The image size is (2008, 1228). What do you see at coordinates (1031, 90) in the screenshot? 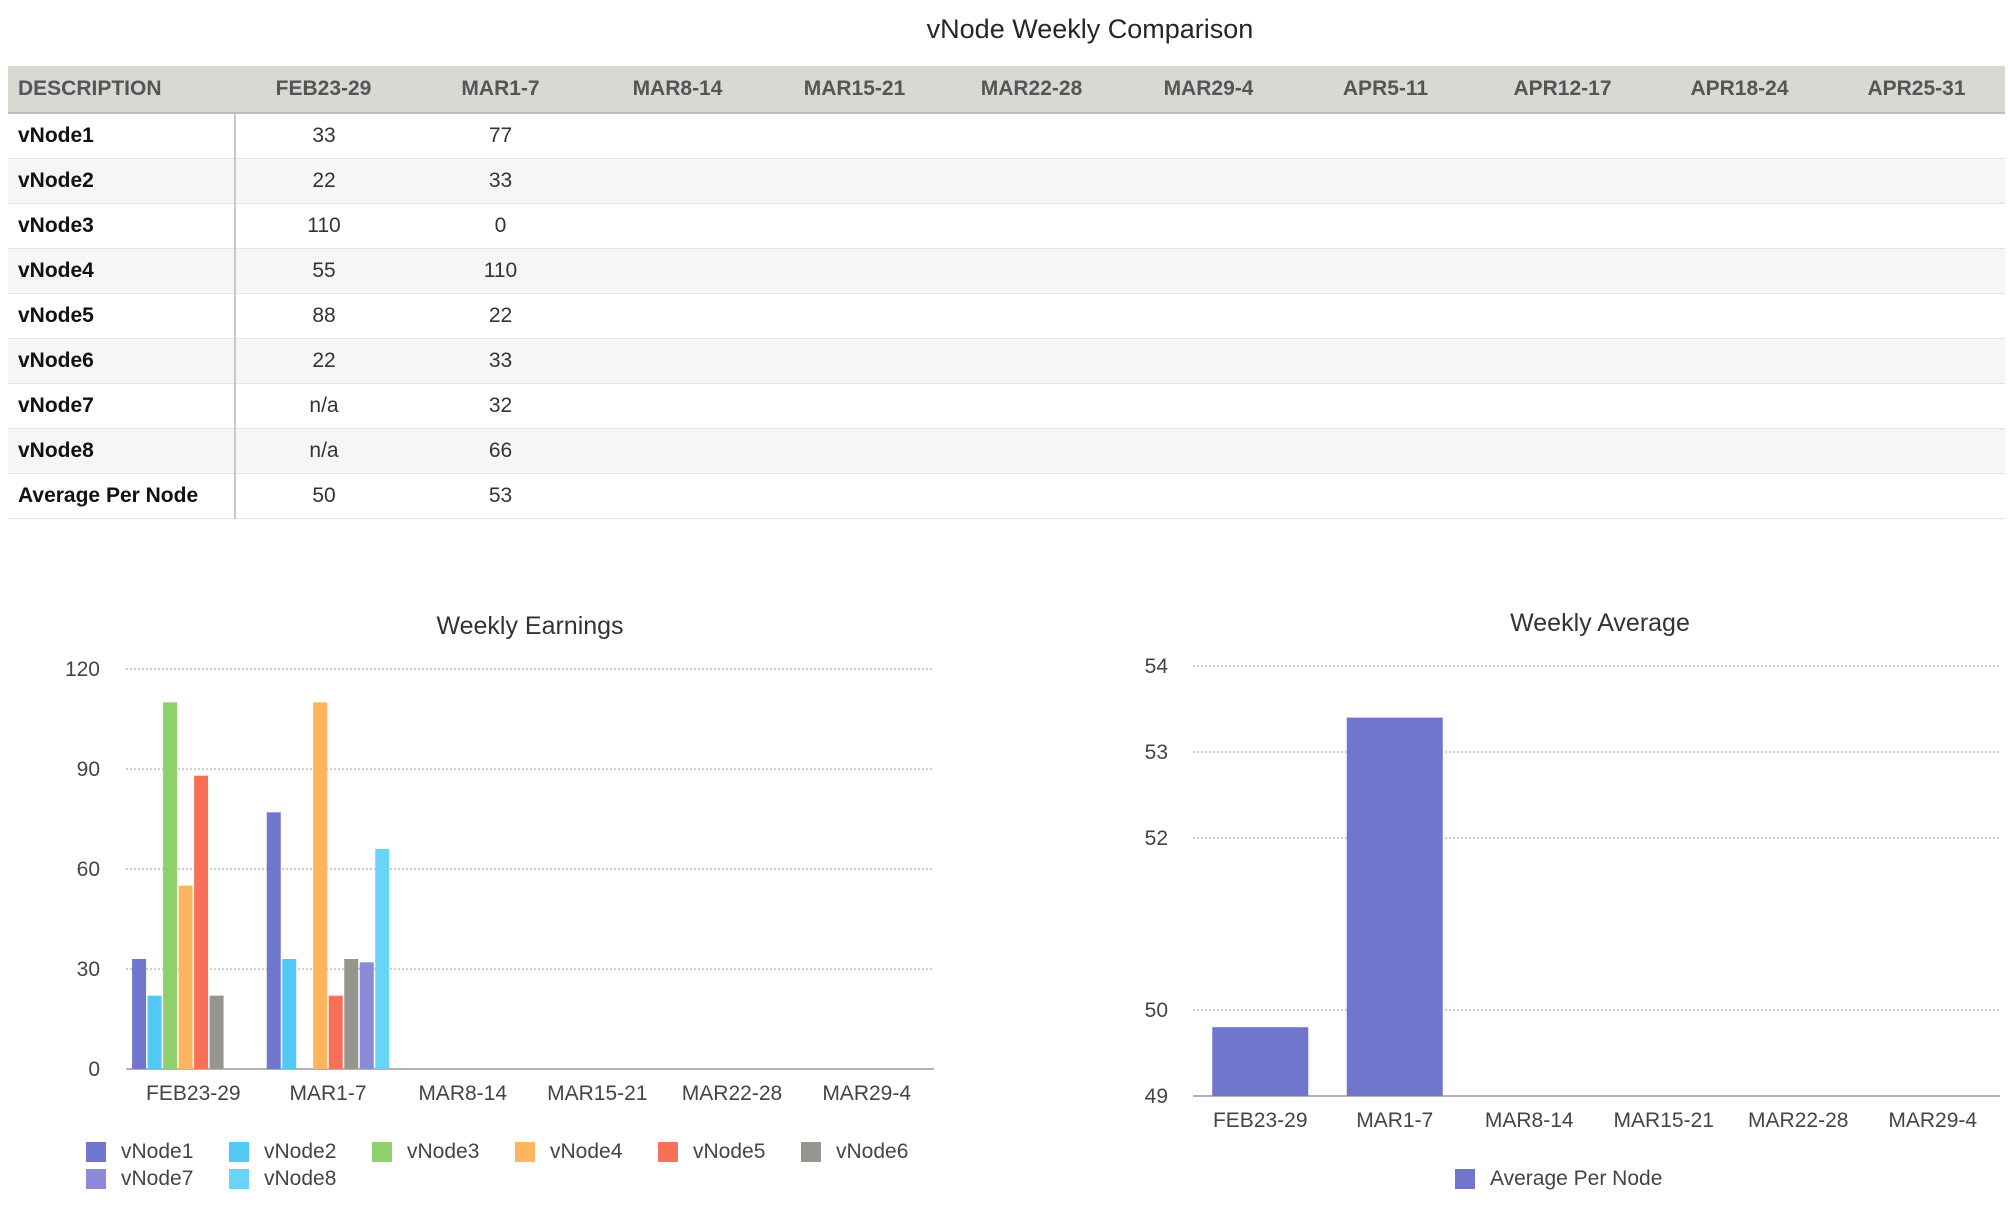
I see `column-header-week: MAR22-28` at bounding box center [1031, 90].